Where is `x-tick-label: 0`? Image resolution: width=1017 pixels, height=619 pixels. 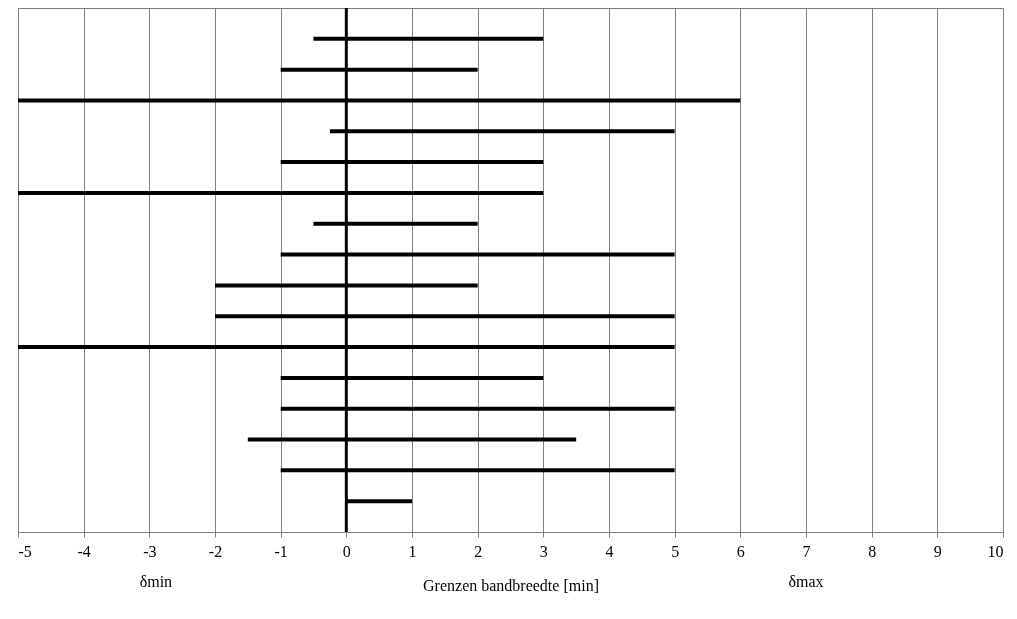
x-tick-label: 0 is located at coordinates (346, 551).